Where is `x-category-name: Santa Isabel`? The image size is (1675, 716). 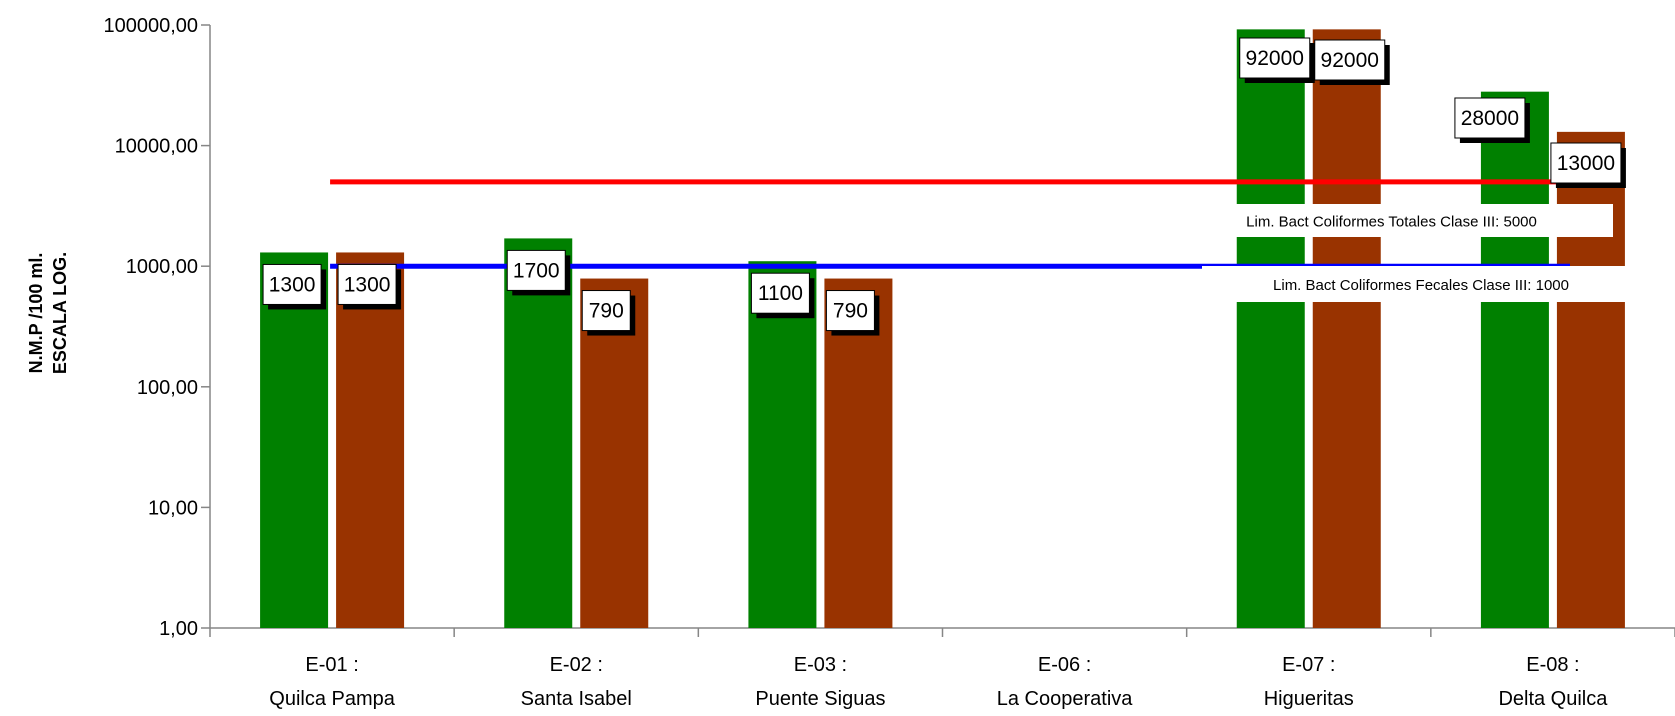 x-category-name: Santa Isabel is located at coordinates (576, 699).